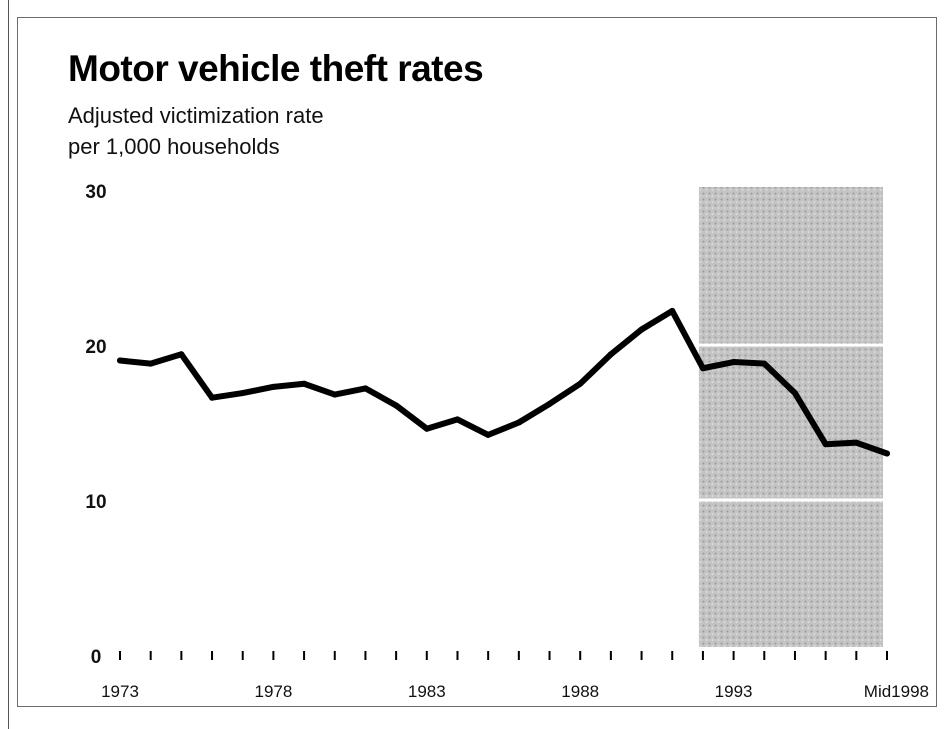 Image resolution: width=951 pixels, height=729 pixels. Describe the element at coordinates (242, 393) in the screenshot. I see `data-point-1977` at that location.